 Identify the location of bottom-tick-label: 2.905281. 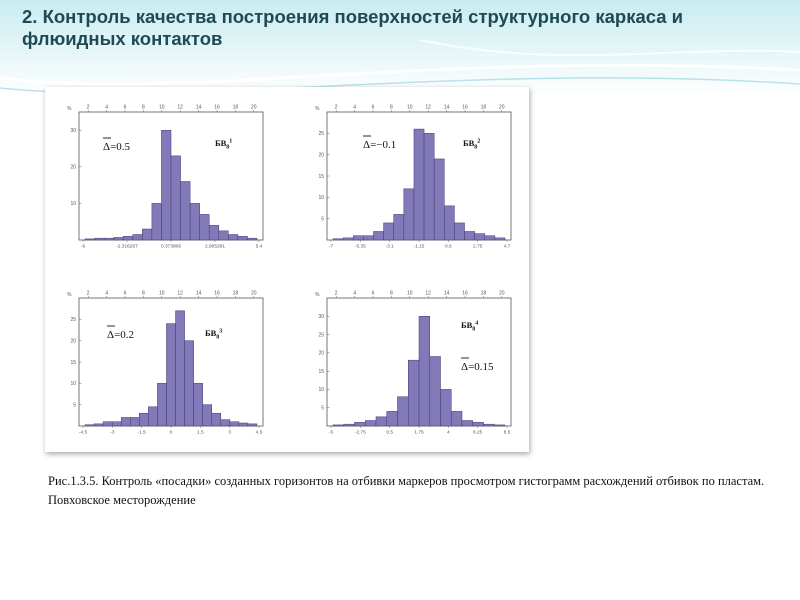
(215, 247).